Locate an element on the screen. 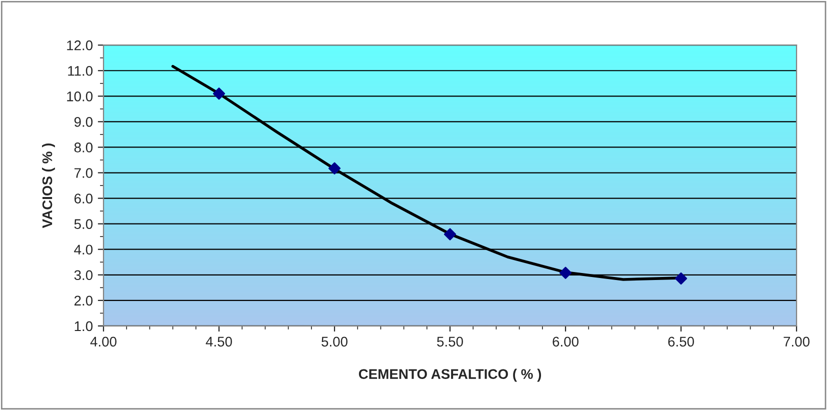  y-tick-label: 6.0 is located at coordinates (83, 199).